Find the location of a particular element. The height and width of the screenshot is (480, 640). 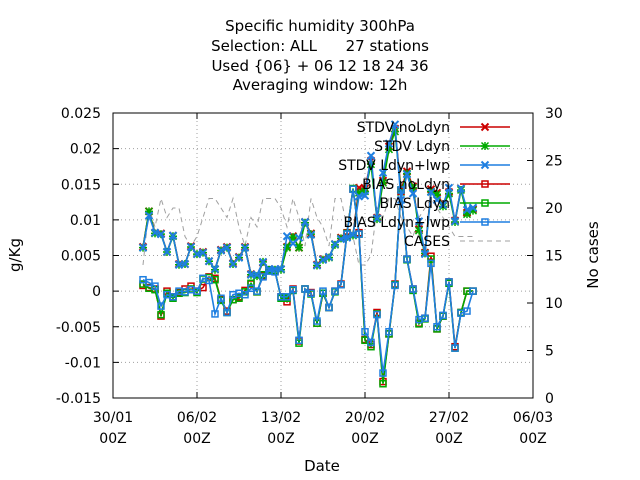

legend-label: STDV Ldyn is located at coordinates (412, 147).